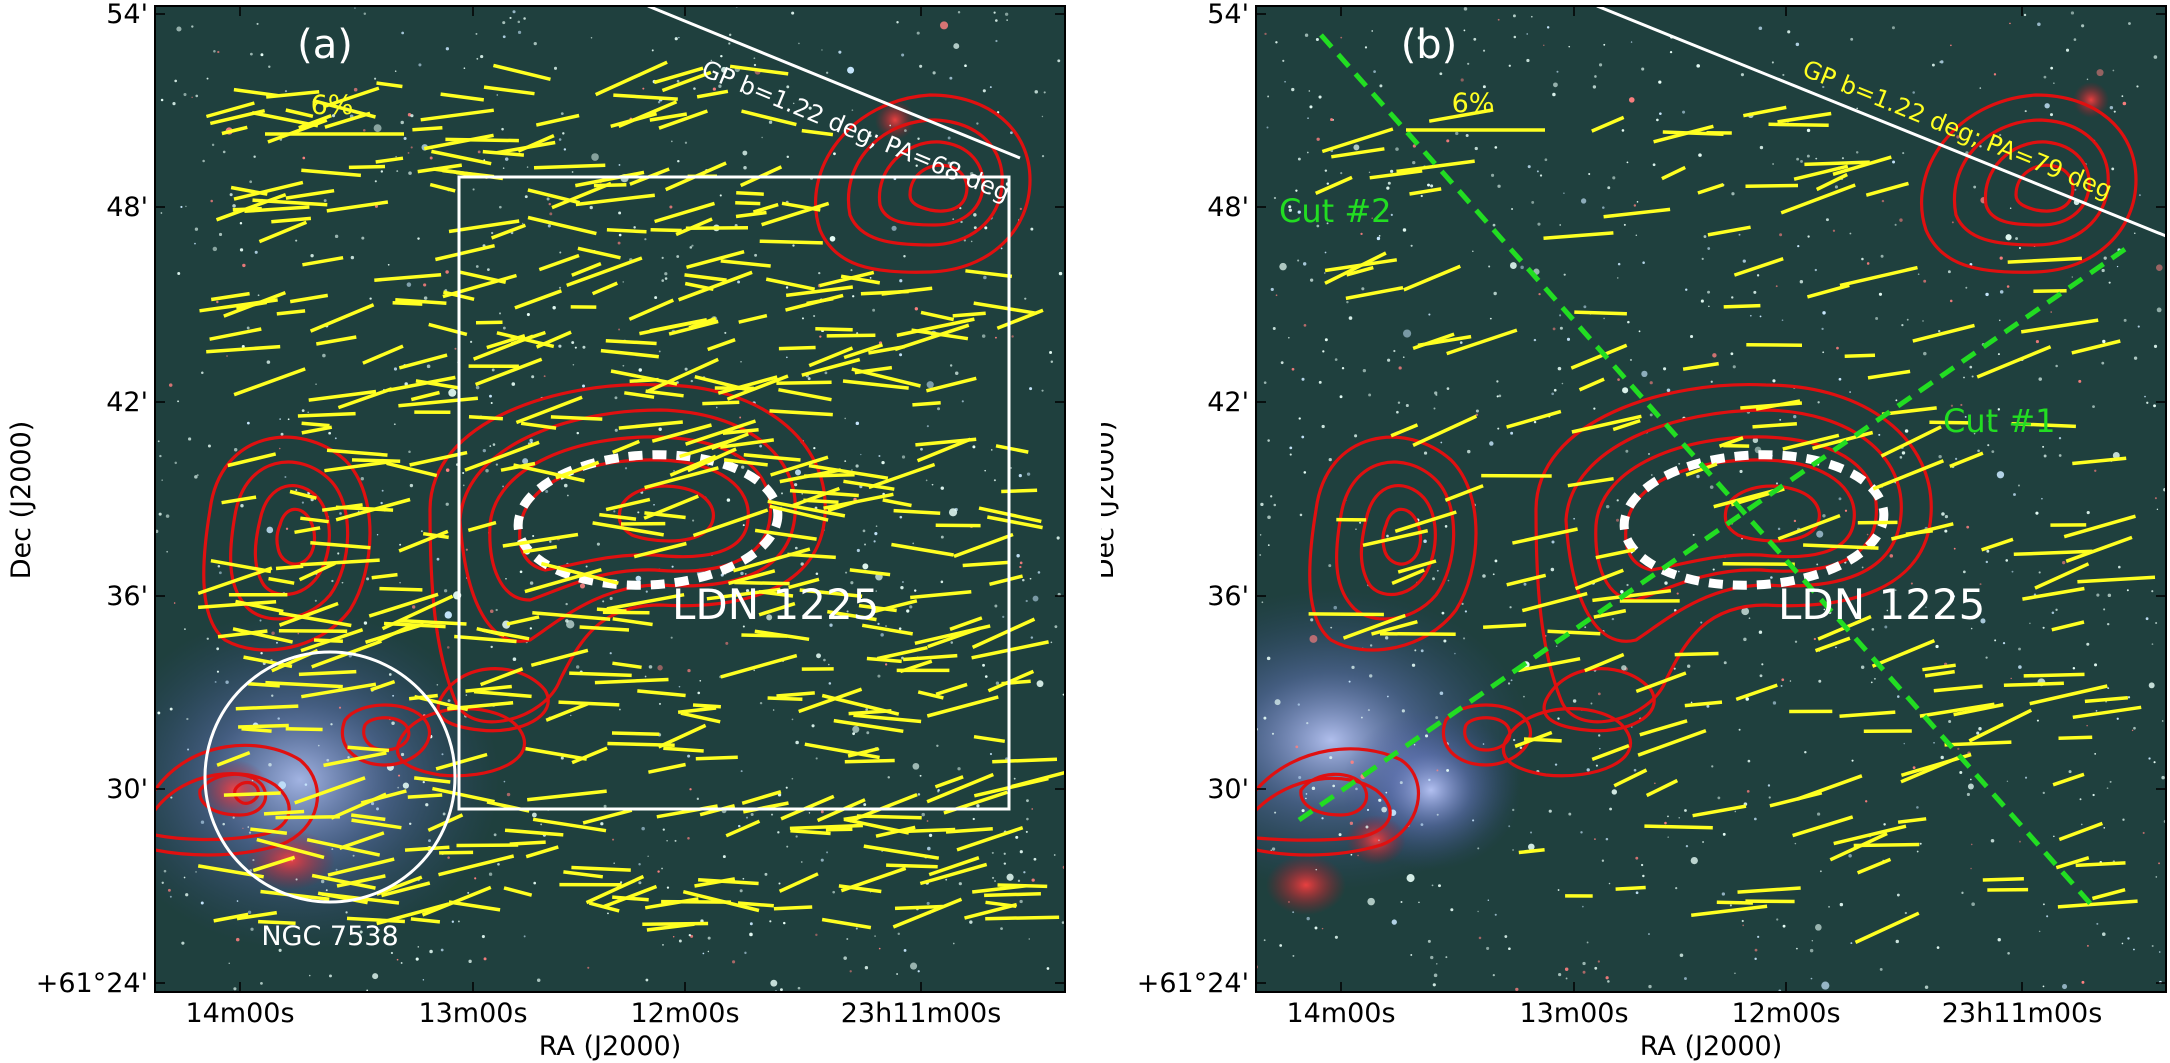 This screenshot has width=2170, height=1063. I want to click on dec-tick: 42', so click(127, 402).